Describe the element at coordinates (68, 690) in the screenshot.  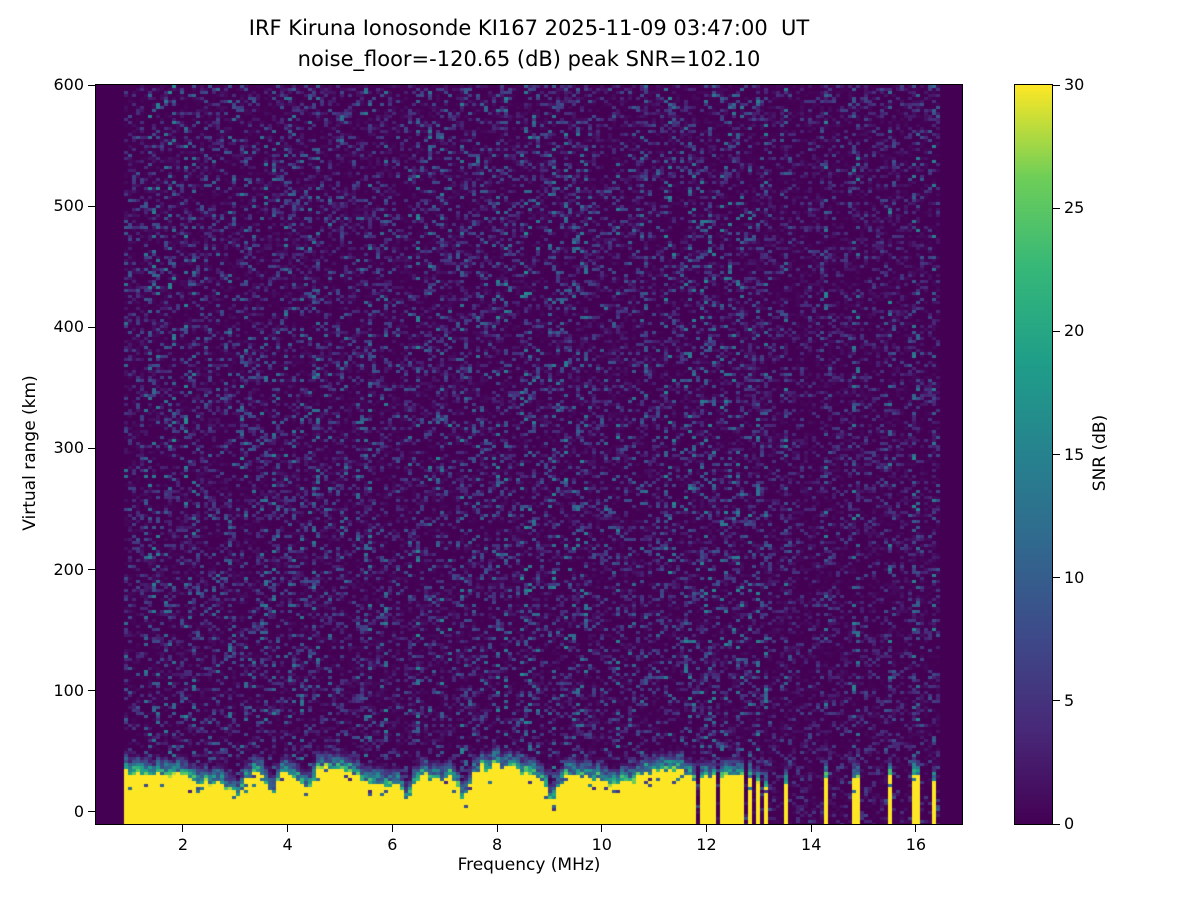
I see `y-tick-label: 100` at that location.